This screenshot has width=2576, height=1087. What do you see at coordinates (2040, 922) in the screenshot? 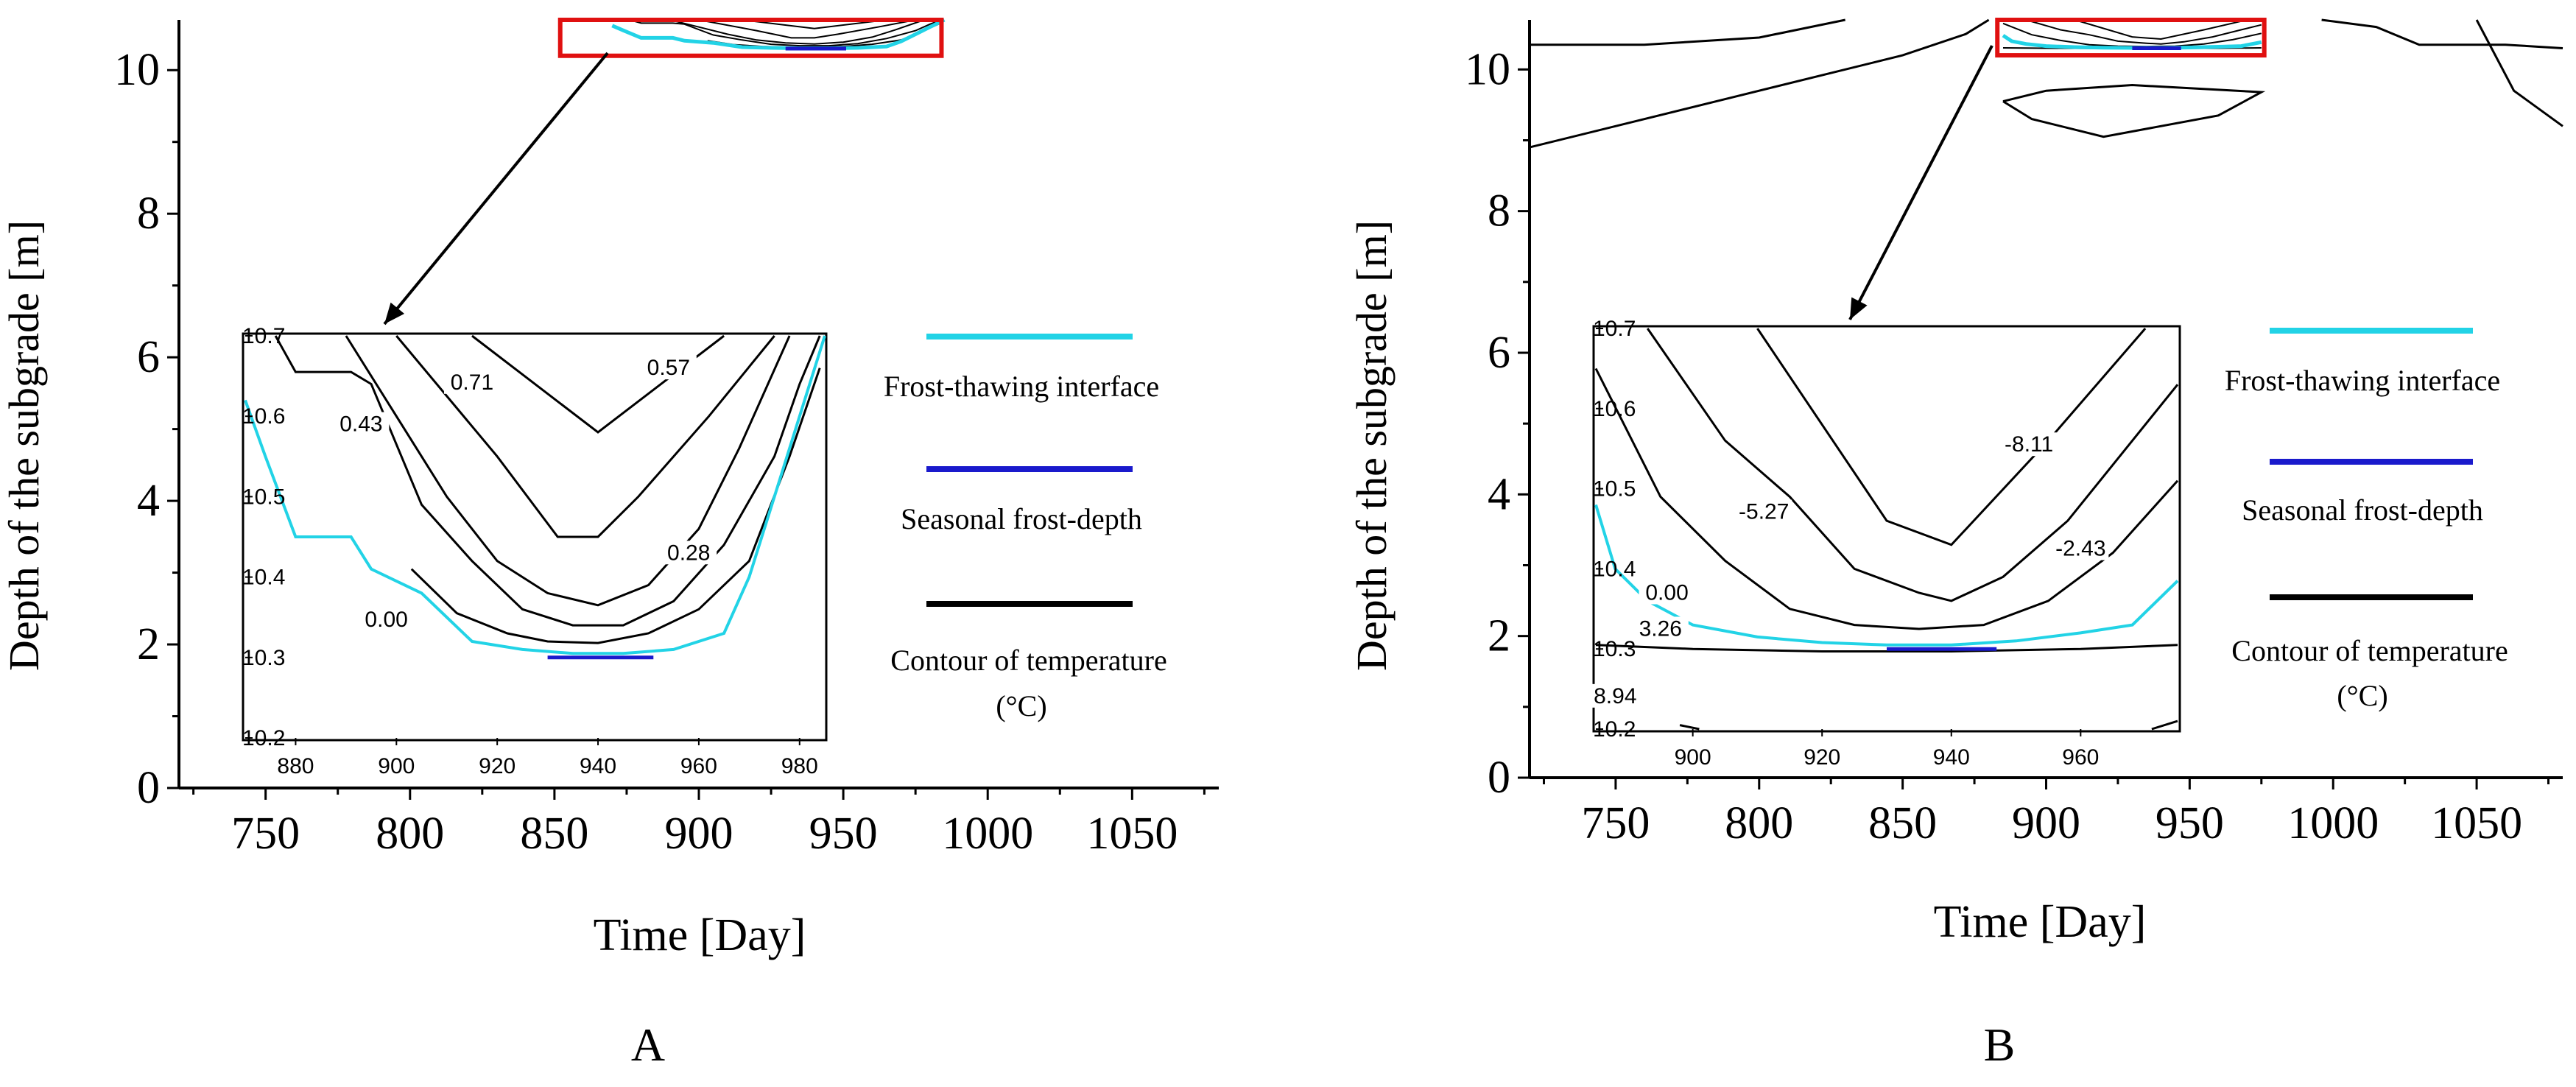
I see `panel-b-x-axis-title: Time [Day]` at bounding box center [2040, 922].